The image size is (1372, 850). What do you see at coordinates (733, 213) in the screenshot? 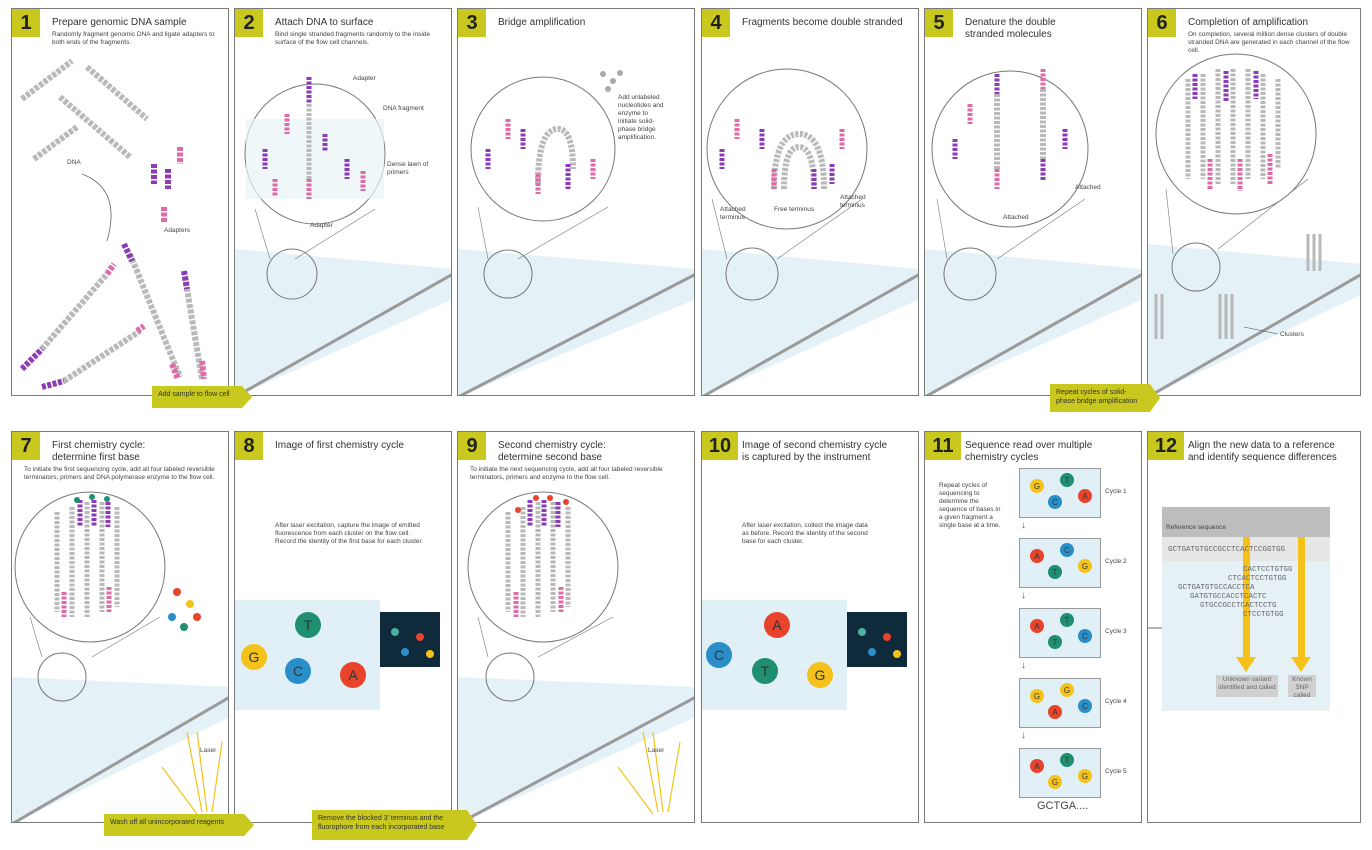
I see `attached-terminus-left: Attached terminus` at bounding box center [733, 213].